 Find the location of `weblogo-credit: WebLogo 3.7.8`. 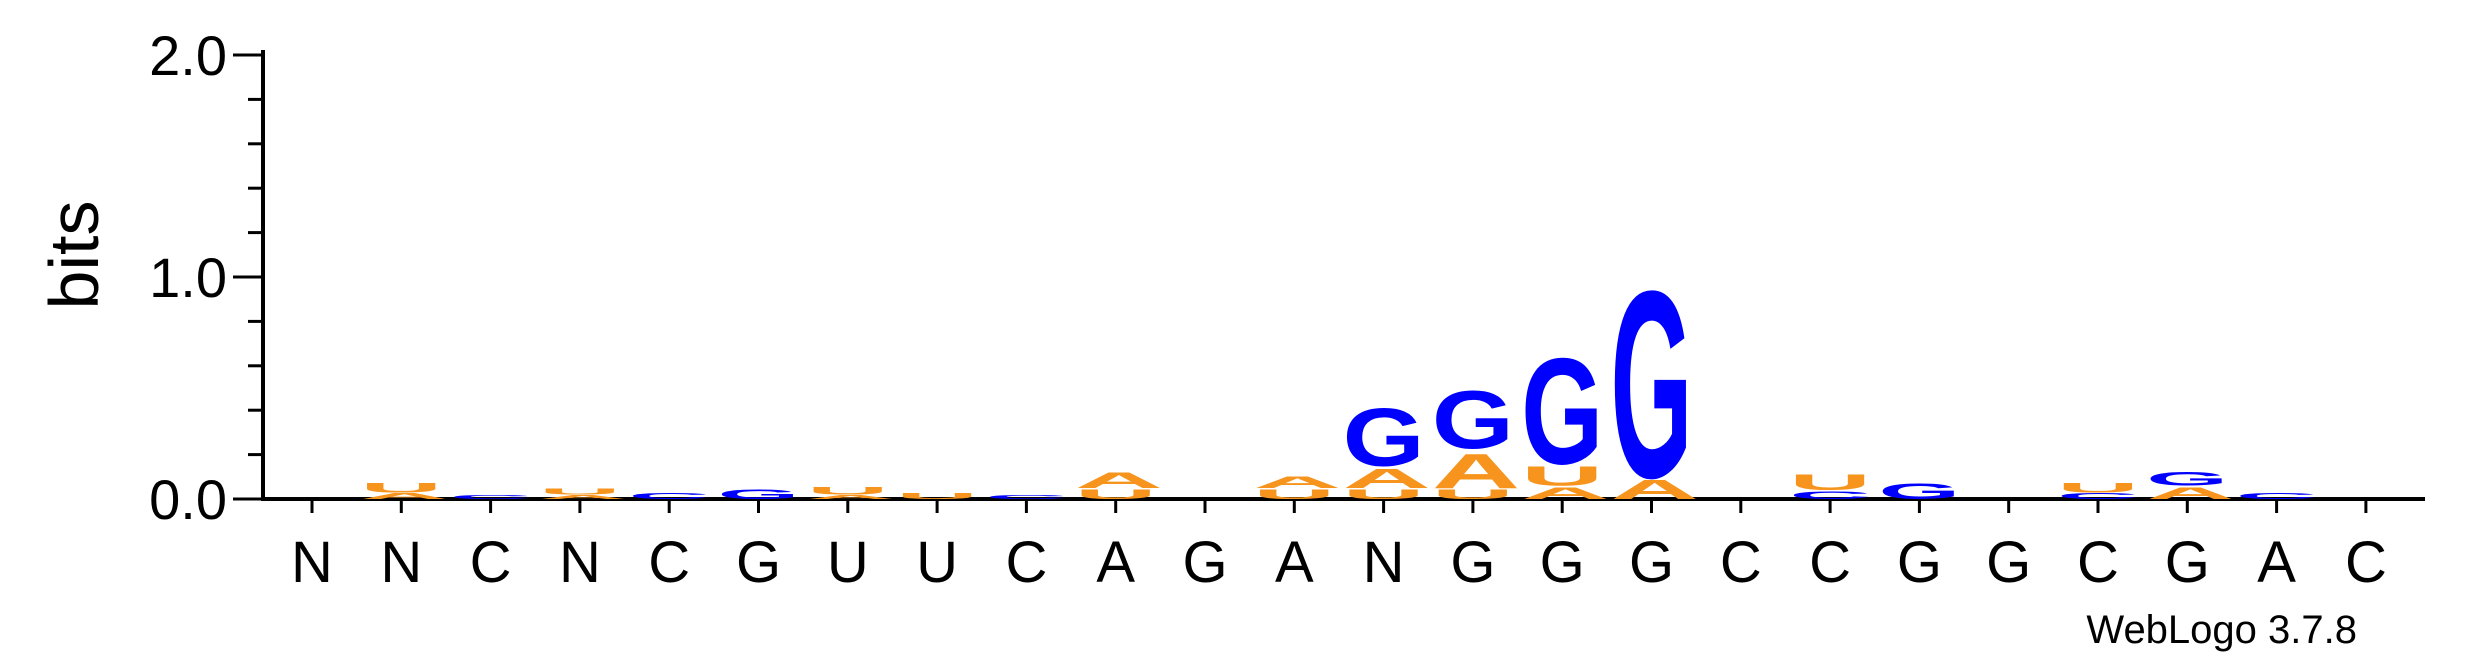

weblogo-credit: WebLogo 3.7.8 is located at coordinates (2221, 630).